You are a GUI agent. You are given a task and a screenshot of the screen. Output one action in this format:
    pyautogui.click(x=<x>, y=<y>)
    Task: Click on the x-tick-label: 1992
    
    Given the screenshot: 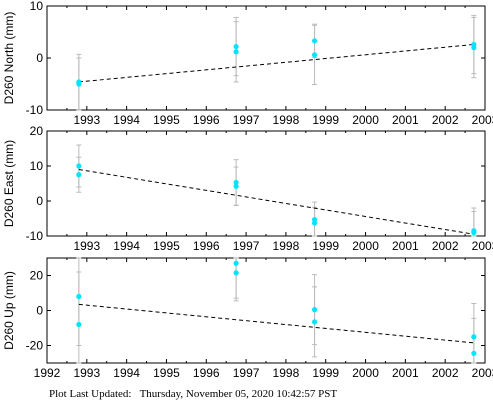 What is the action you would take?
    pyautogui.click(x=47, y=373)
    